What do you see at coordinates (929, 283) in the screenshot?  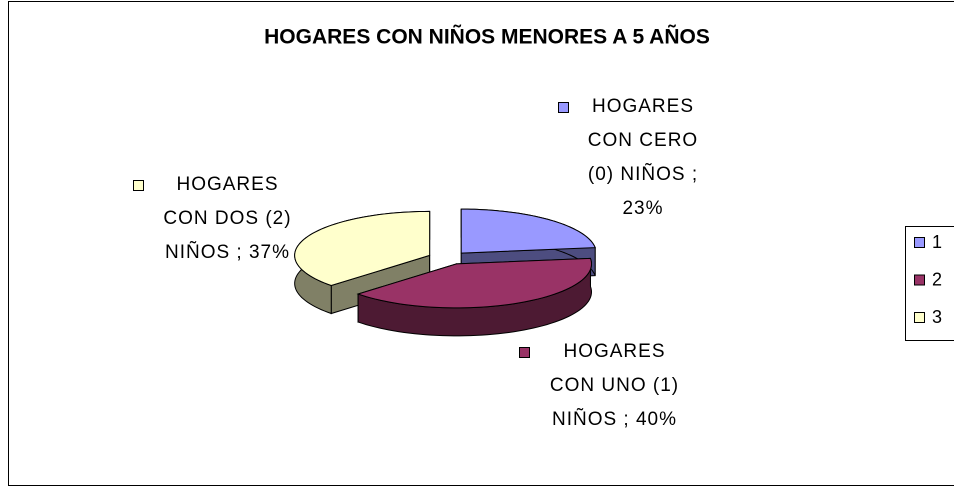 I see `legend-box` at bounding box center [929, 283].